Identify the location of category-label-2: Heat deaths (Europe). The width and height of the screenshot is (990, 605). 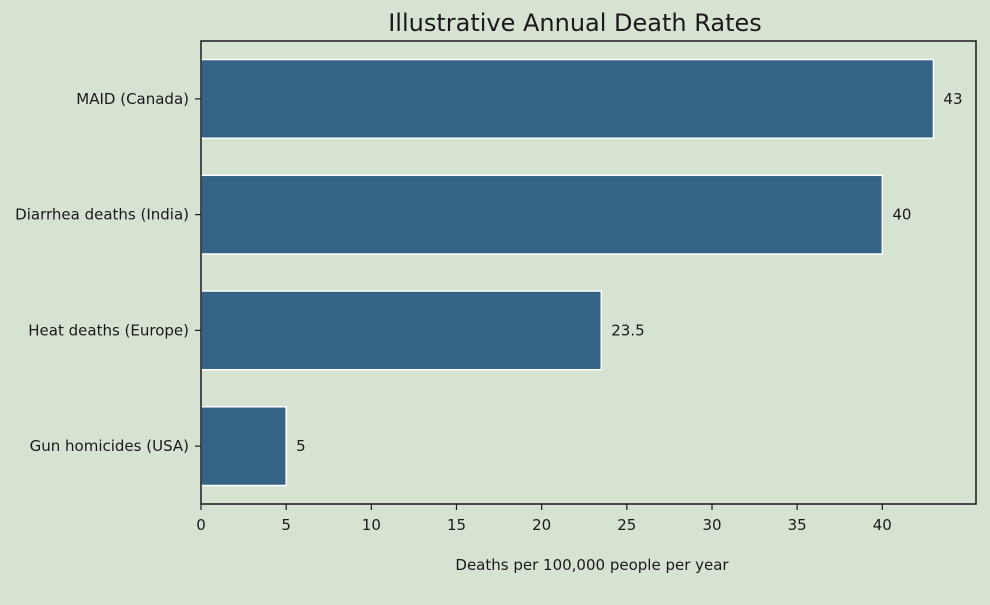
(108, 330).